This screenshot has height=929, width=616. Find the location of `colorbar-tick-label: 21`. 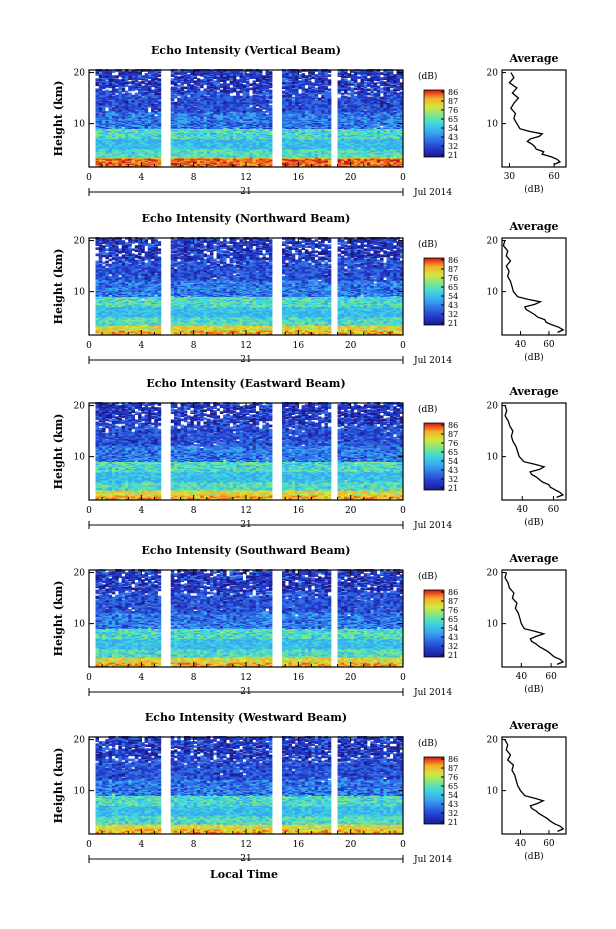

colorbar-tick-label: 21 is located at coordinates (453, 655).